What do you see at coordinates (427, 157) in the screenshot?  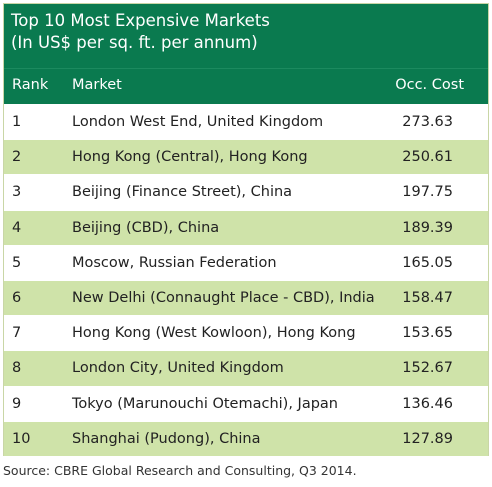 I see `occ-cost-cell: 250.61` at bounding box center [427, 157].